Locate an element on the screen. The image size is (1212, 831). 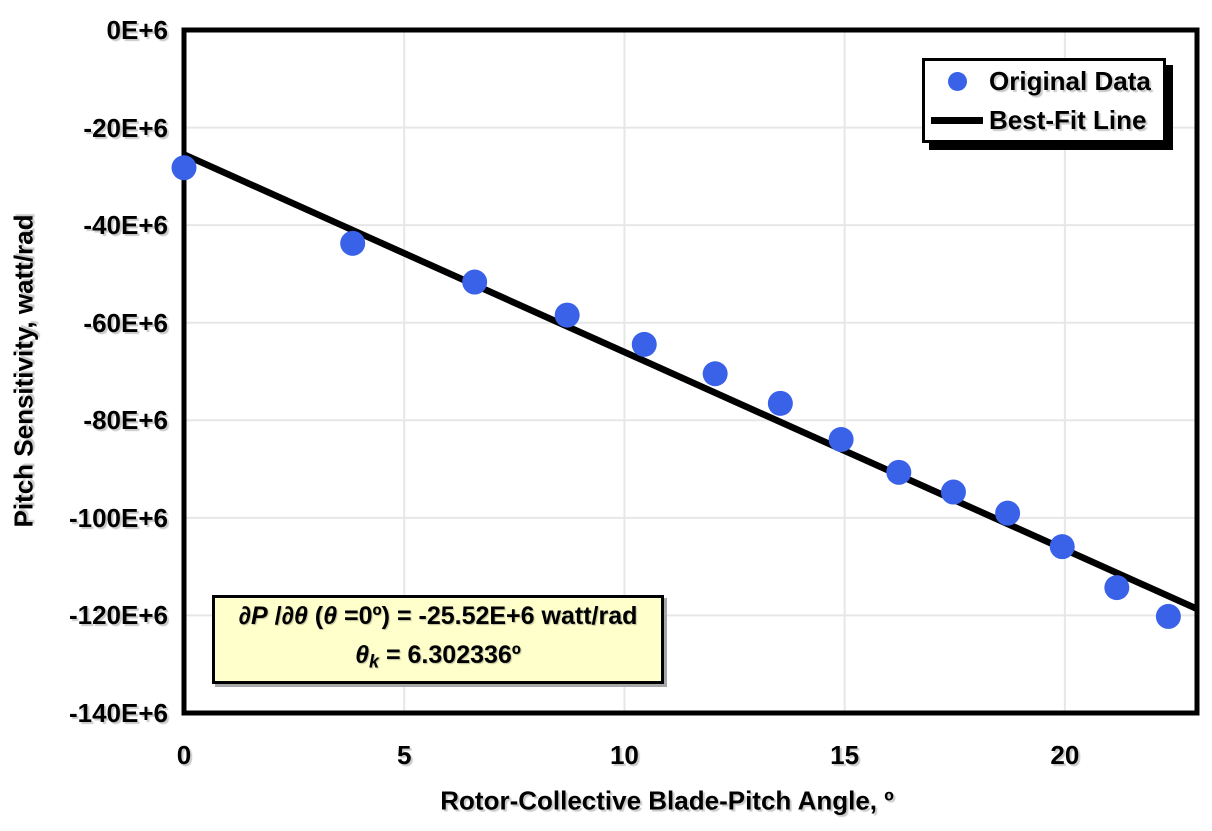
legend-item-original-data: Original Data is located at coordinates (1044, 81).